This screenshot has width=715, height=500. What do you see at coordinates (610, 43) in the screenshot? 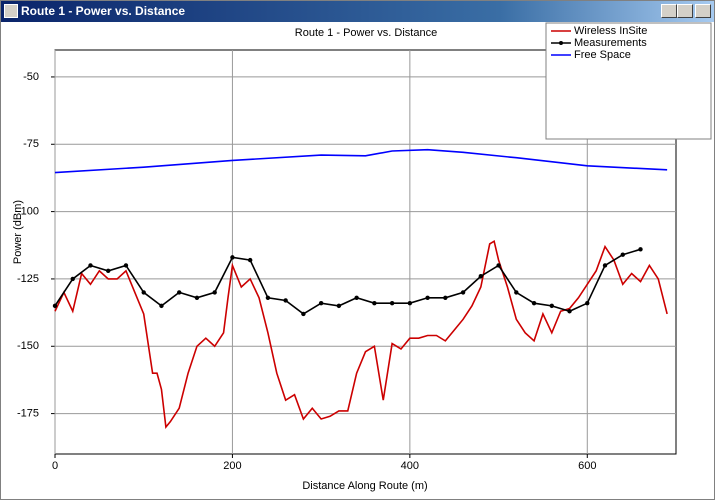
I see `legend-label: Measurements` at bounding box center [610, 43].